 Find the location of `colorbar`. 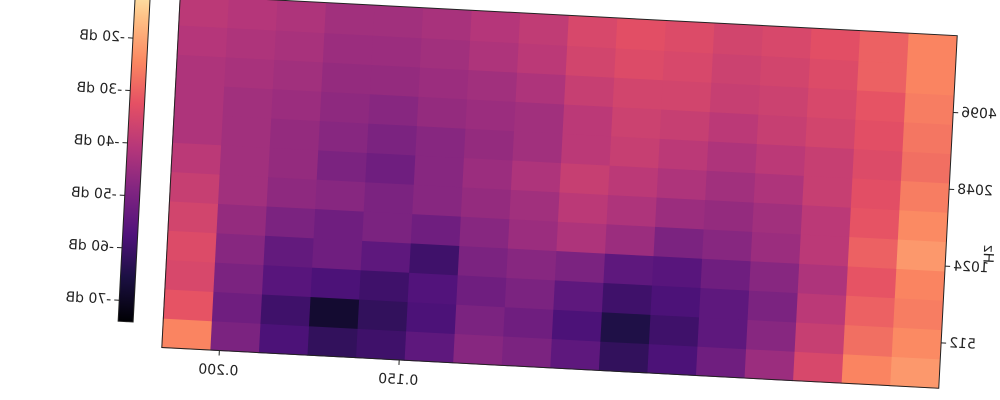

colorbar is located at coordinates (134, 161).